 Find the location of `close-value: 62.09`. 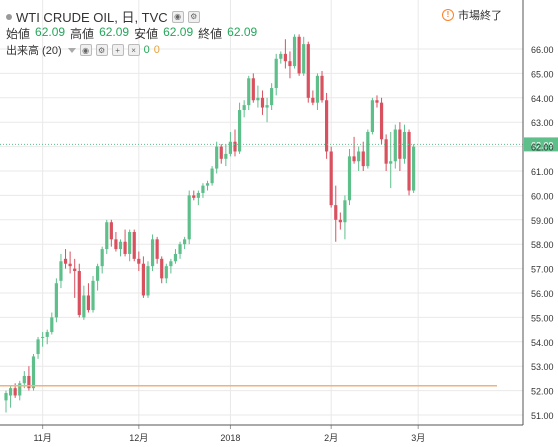

close-value: 62.09 is located at coordinates (242, 32).